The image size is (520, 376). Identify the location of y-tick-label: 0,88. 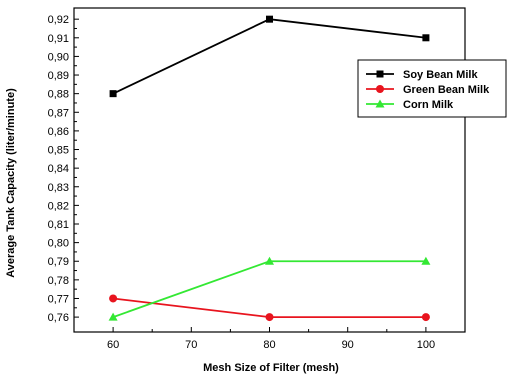
(58, 95).